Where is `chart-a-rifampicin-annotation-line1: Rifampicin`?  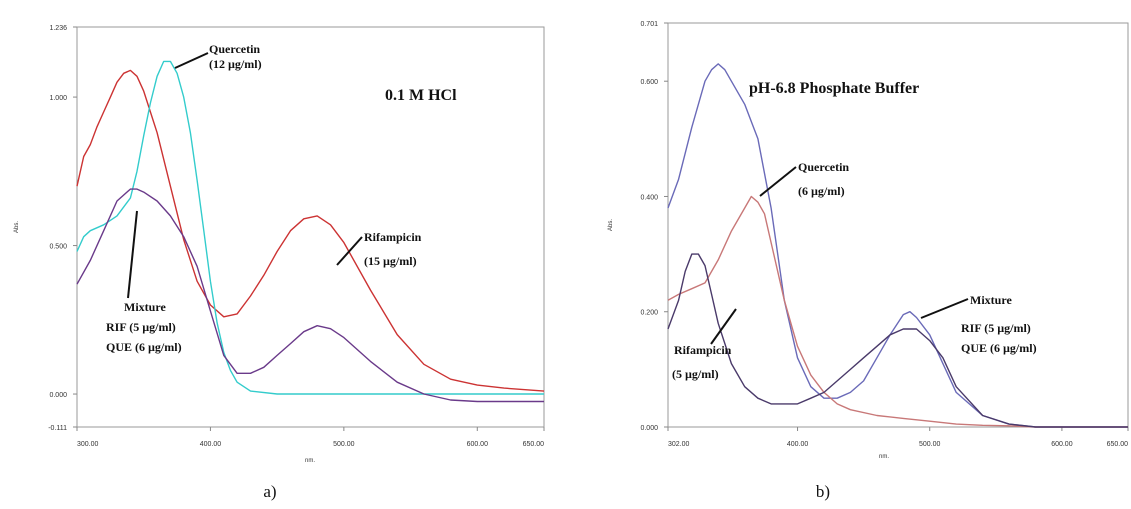
chart-a-rifampicin-annotation-line1: Rifampicin is located at coordinates (393, 237).